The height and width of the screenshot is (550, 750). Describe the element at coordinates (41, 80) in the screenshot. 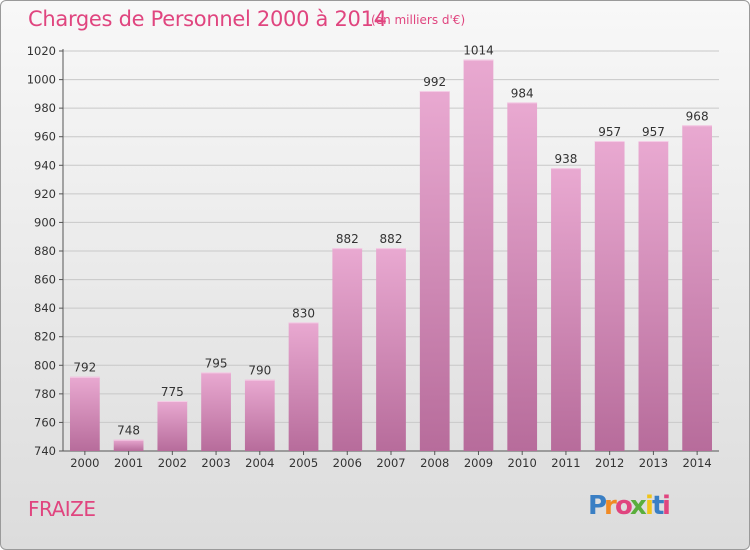

I see `y-tick-label: 1000` at that location.